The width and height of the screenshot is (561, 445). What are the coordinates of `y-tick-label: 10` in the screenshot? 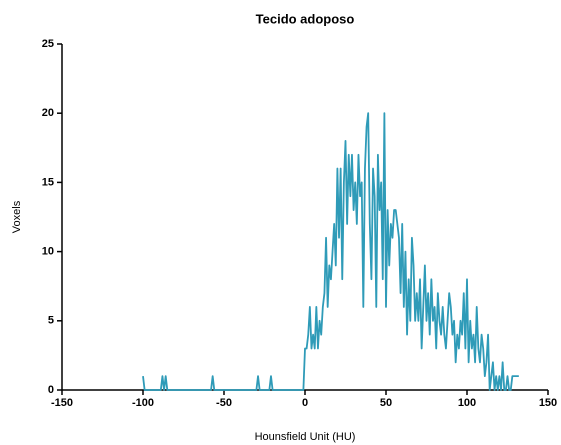 It's located at (48, 252).